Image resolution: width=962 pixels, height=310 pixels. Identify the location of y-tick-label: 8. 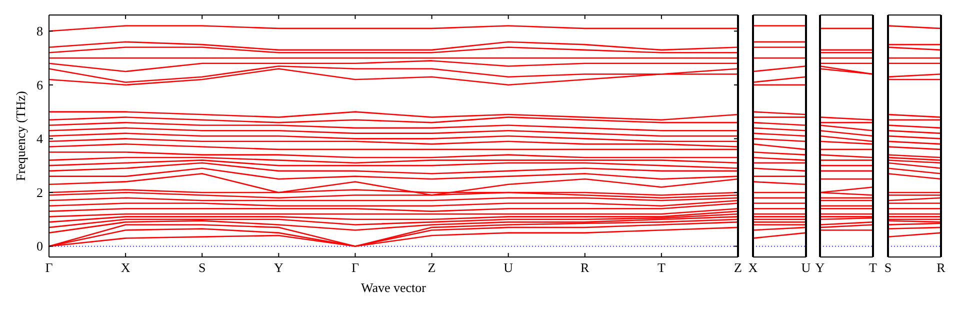
(39, 31).